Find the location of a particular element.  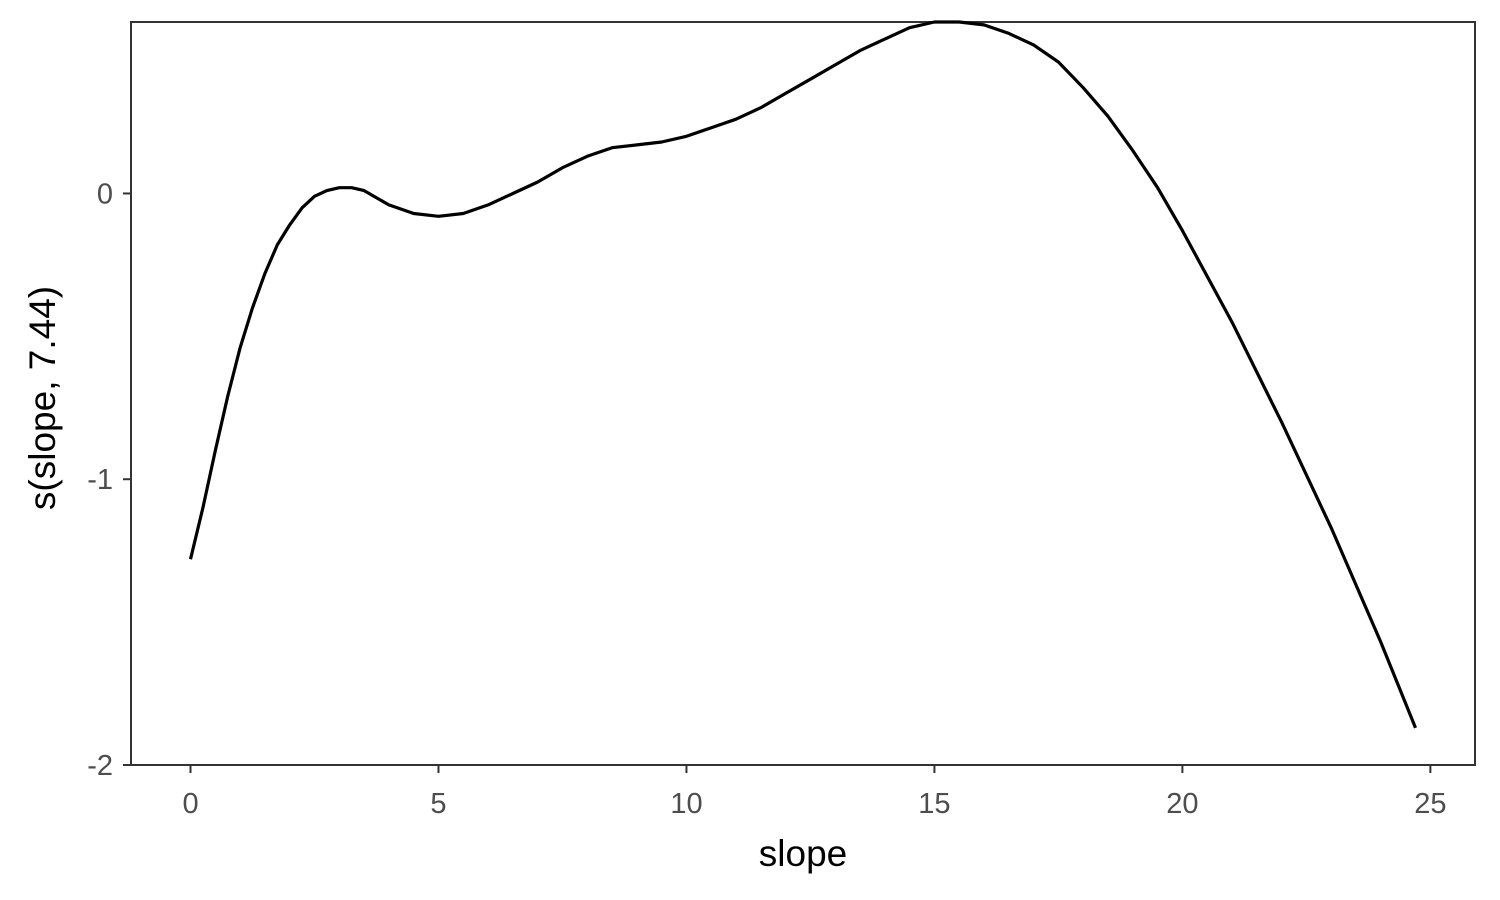

x-tick-label: 0 is located at coordinates (190, 804).